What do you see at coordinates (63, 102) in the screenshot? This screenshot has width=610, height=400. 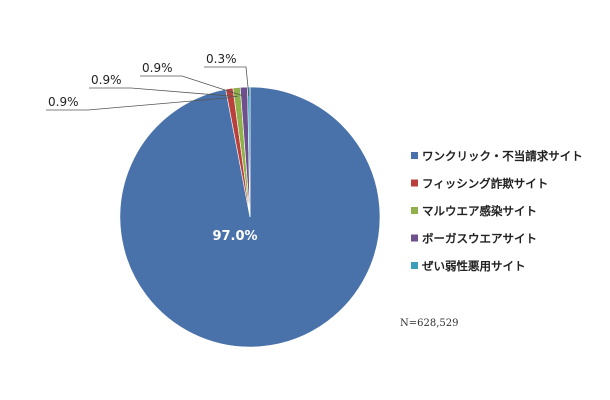 I see `slice-label-1: 0.9%` at bounding box center [63, 102].